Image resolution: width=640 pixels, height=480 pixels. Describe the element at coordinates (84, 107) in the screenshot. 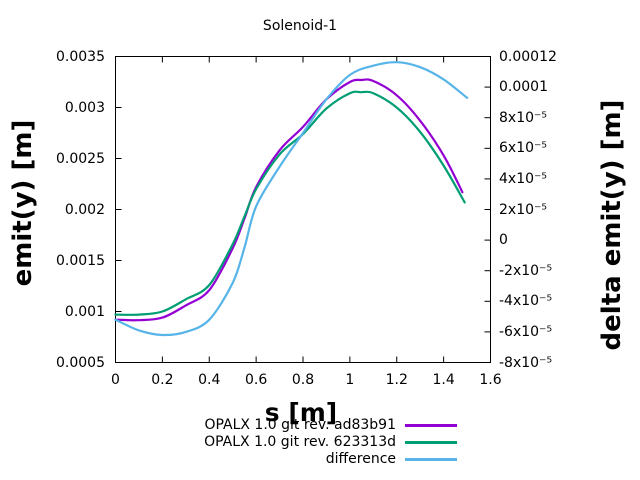

I see `y-left-tick-label: 0.003` at that location.